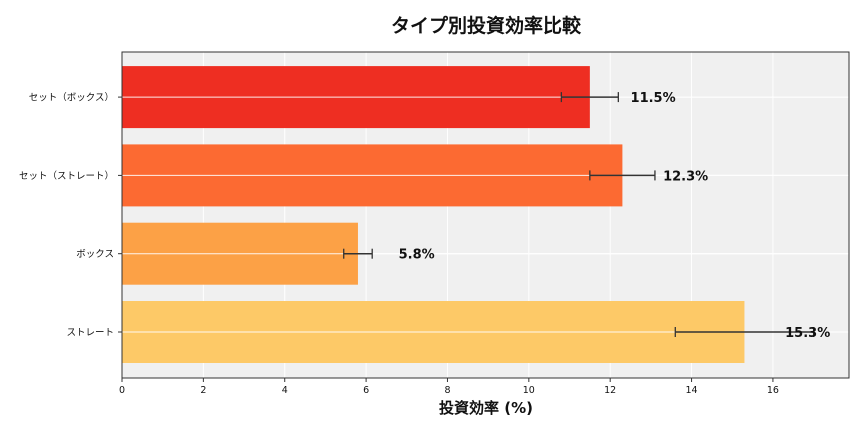 This screenshot has width=864, height=436. What do you see at coordinates (71, 98) in the screenshot?
I see `y-tick-label: セット（ボックス）` at bounding box center [71, 98].